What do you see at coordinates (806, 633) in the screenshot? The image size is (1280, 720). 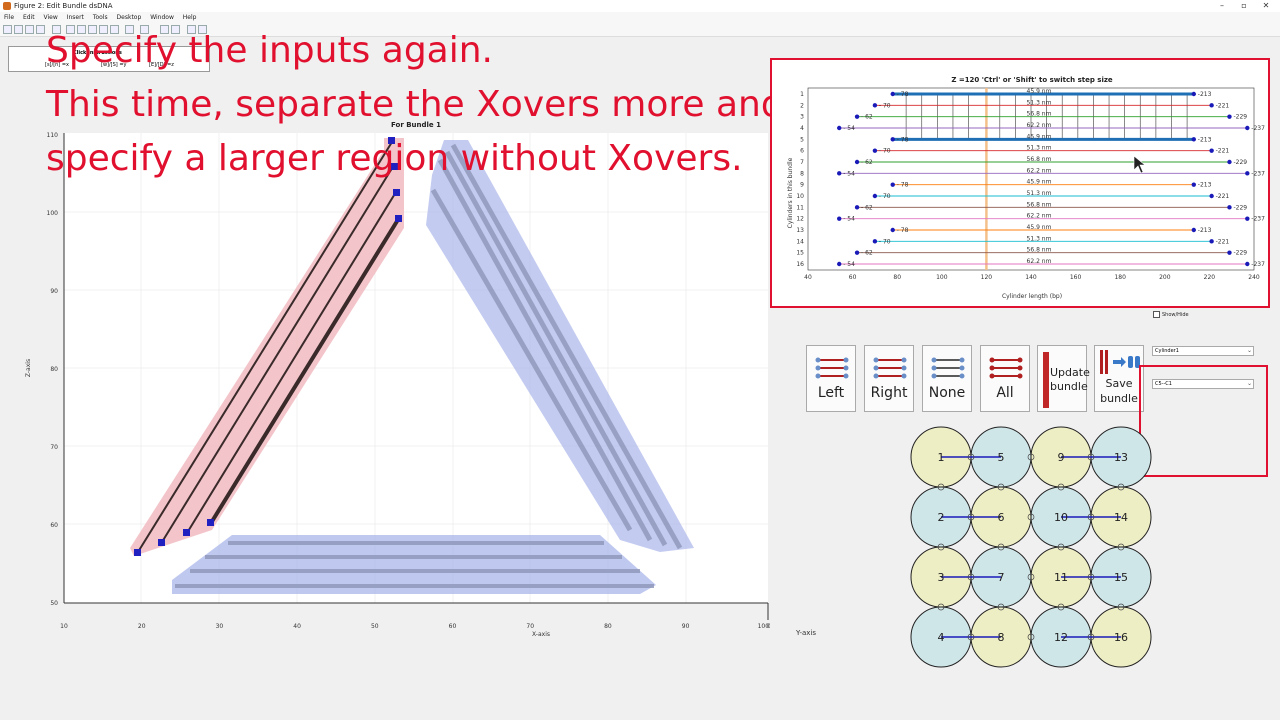 I see `y-axis-label: Y-axis` at bounding box center [806, 633].